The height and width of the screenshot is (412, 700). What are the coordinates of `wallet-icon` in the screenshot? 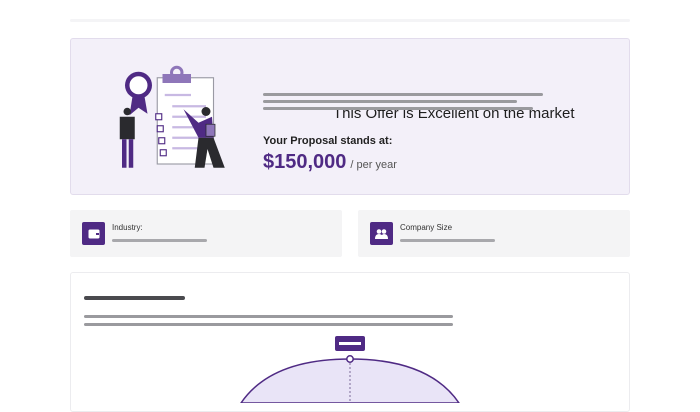 It's located at (93, 233).